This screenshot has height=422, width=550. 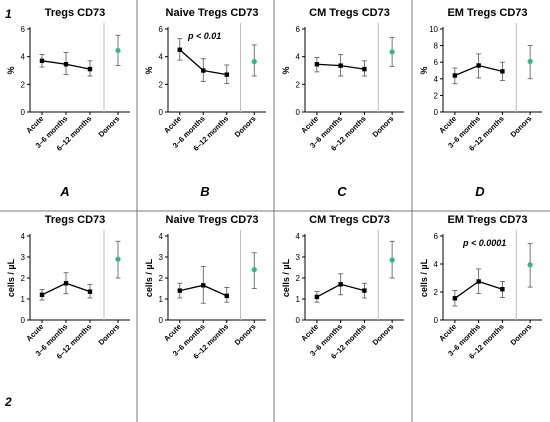 I want to click on column-label: B, so click(x=204, y=191).